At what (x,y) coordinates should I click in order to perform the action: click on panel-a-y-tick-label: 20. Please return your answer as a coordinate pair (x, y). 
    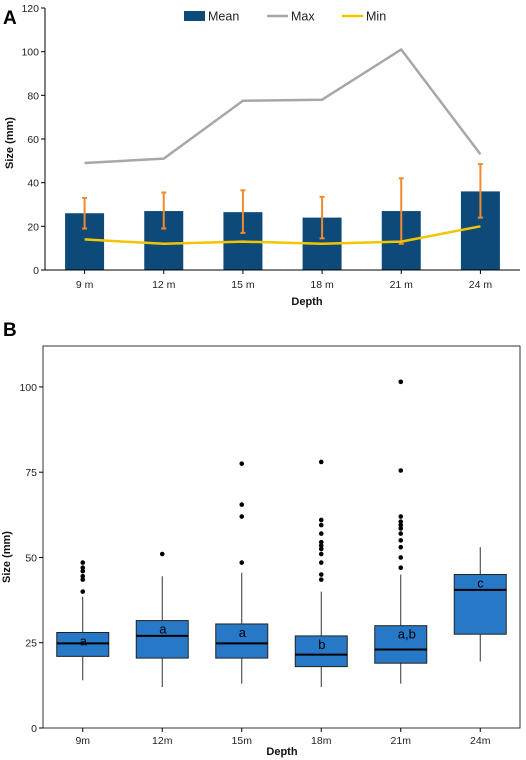
    Looking at the image, I should click on (33, 227).